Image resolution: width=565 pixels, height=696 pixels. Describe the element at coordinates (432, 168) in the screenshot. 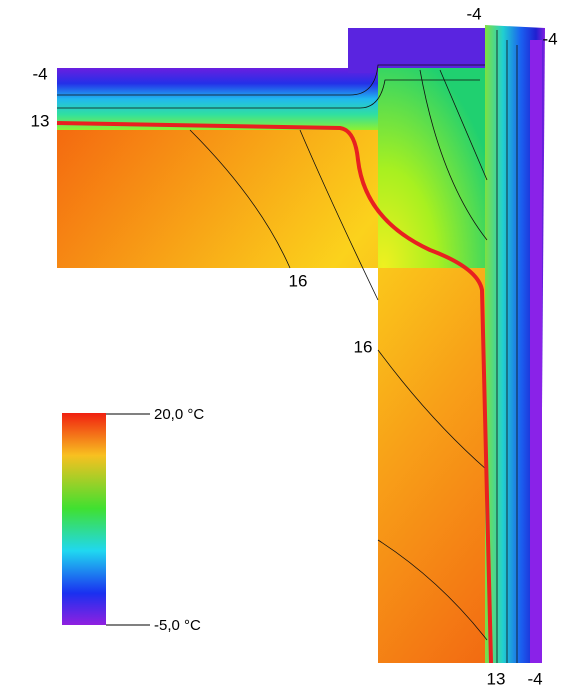

I see `corner-block` at that location.